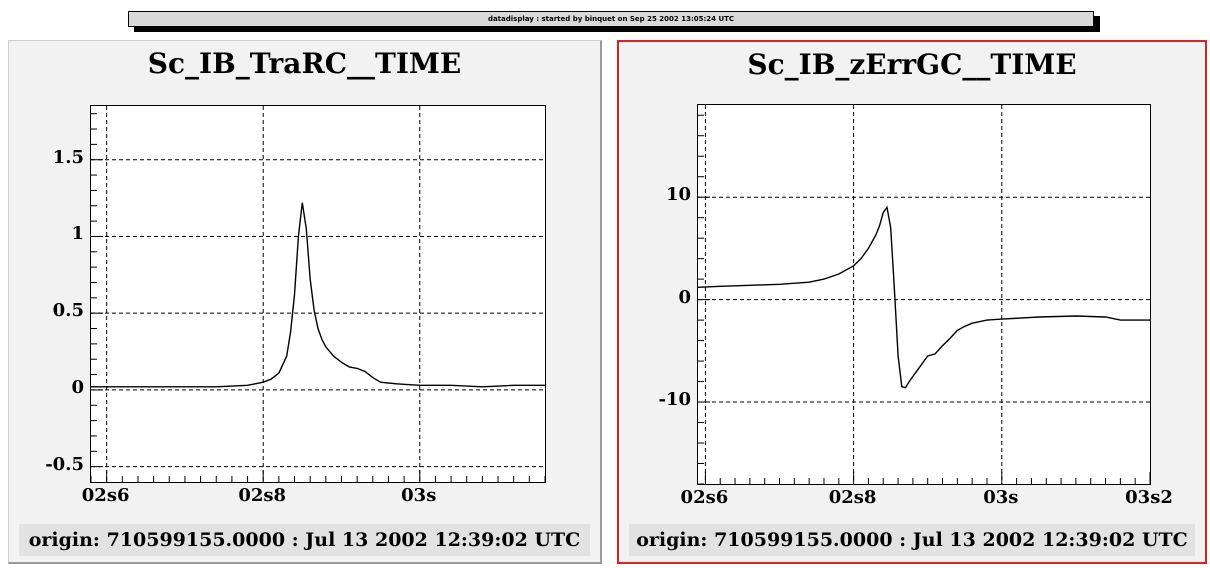  What do you see at coordinates (64, 464) in the screenshot?
I see `y-tick-label: -0.5` at bounding box center [64, 464].